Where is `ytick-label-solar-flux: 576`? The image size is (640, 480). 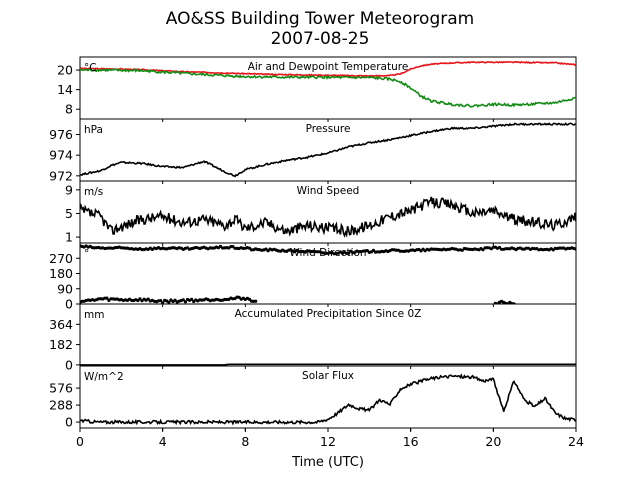 ytick-label-solar-flux: 576 is located at coordinates (61, 388).